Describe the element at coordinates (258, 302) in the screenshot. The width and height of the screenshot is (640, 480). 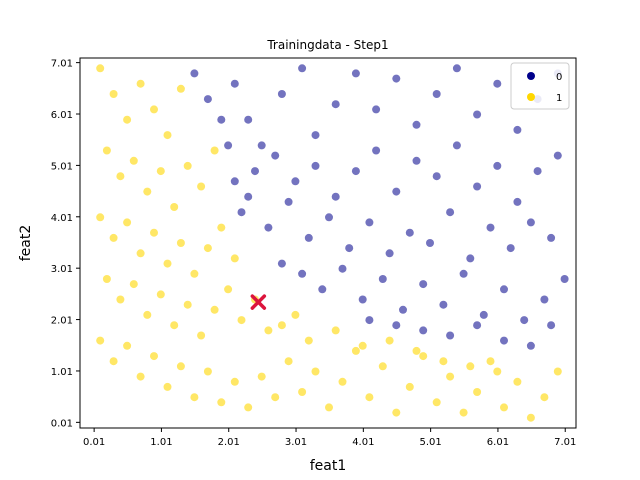
I see `highlight-marker` at that location.